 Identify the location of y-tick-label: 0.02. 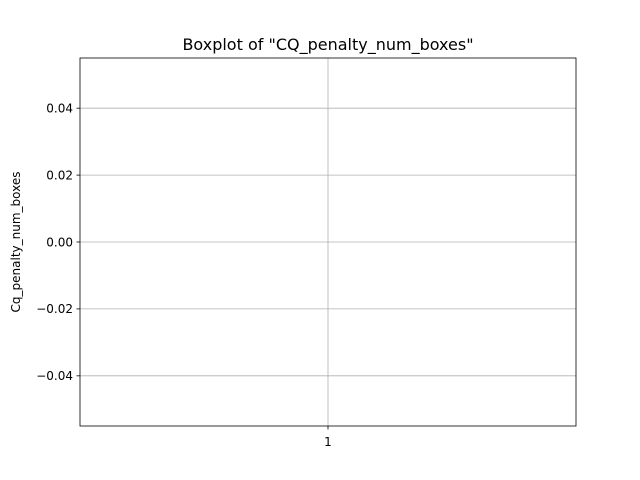
(59, 175).